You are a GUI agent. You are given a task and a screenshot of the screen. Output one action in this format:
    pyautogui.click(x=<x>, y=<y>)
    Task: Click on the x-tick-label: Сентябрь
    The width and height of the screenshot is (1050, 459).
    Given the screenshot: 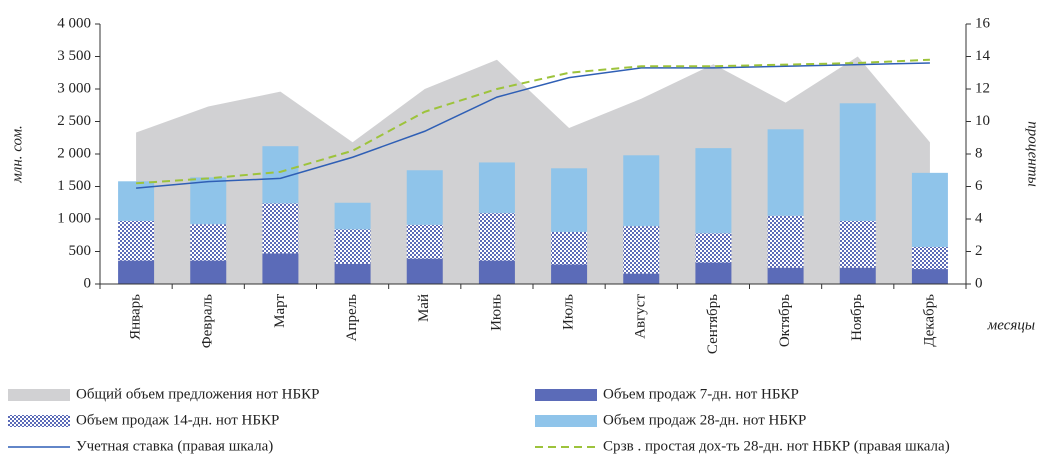 What is the action you would take?
    pyautogui.click(x=713, y=324)
    